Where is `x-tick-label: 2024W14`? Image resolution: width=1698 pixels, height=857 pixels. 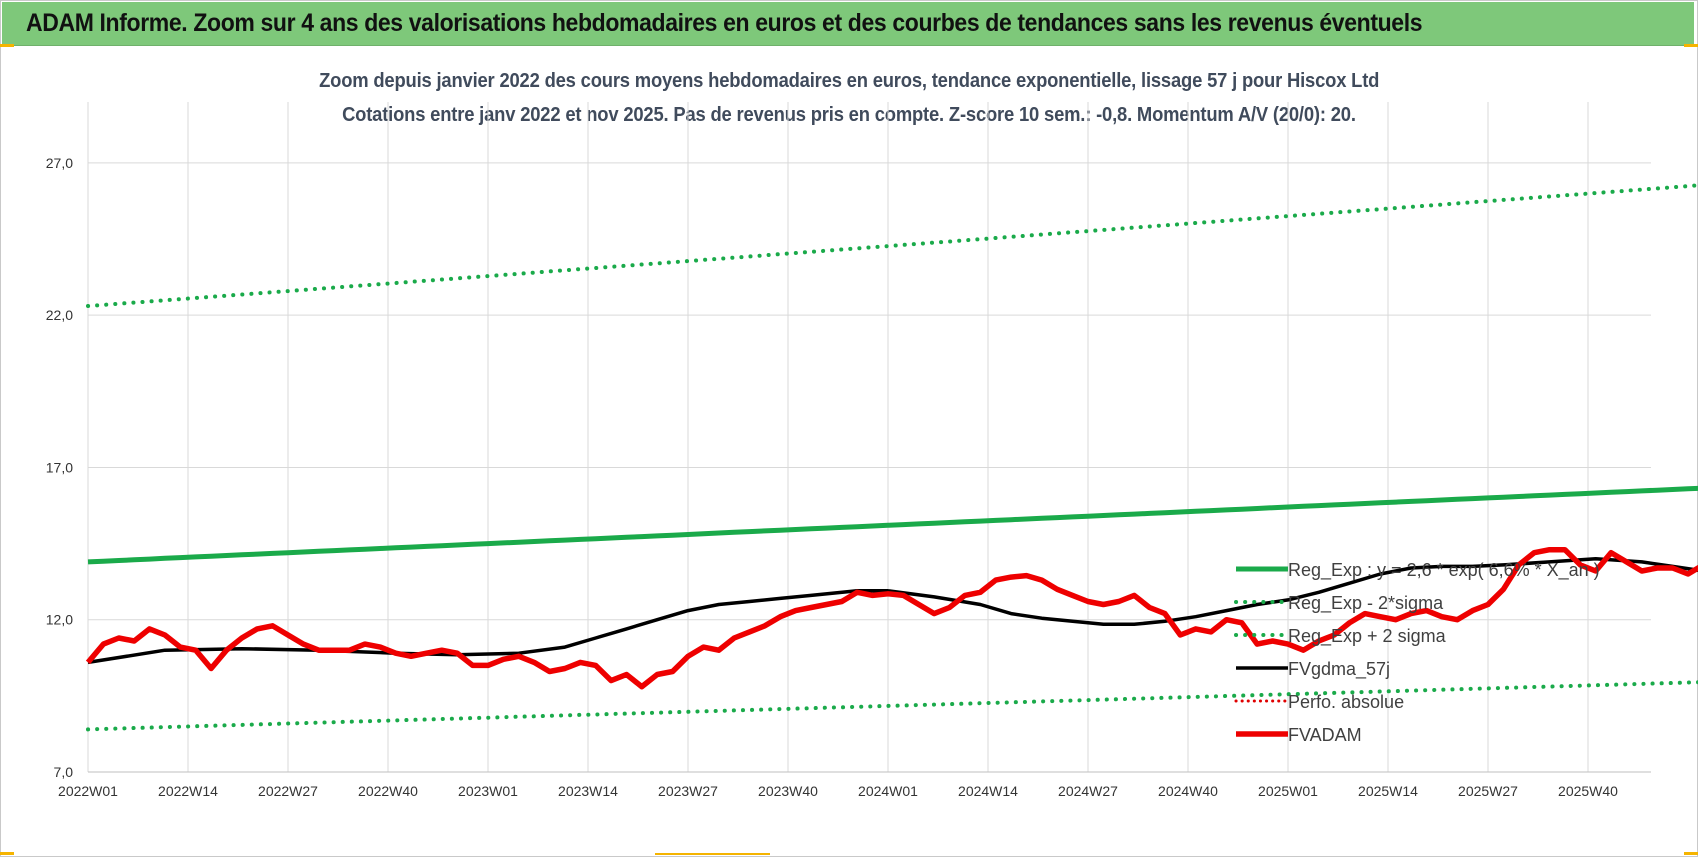
x-tick-label: 2024W14 is located at coordinates (988, 791).